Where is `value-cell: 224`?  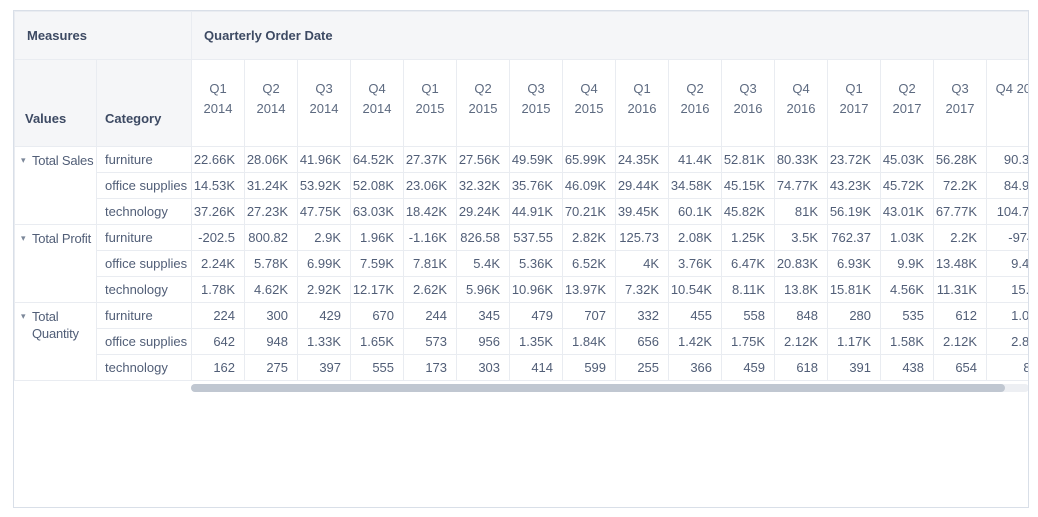
value-cell: 224 is located at coordinates (218, 315).